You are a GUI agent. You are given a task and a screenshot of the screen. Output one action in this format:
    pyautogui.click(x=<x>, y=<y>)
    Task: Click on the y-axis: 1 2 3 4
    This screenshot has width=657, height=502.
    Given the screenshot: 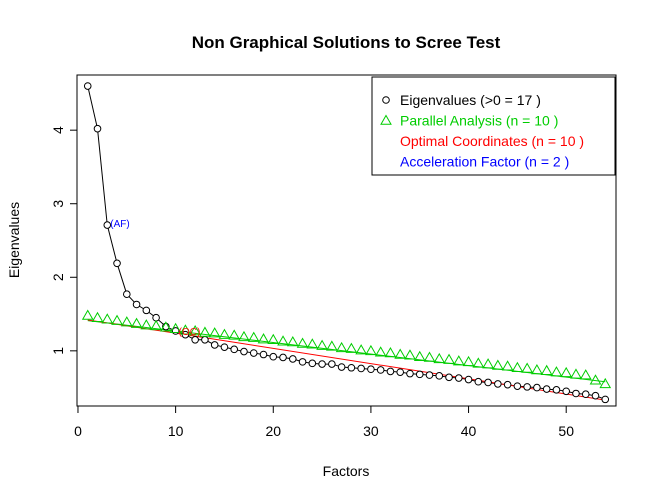 What is the action you would take?
    pyautogui.click(x=64, y=240)
    